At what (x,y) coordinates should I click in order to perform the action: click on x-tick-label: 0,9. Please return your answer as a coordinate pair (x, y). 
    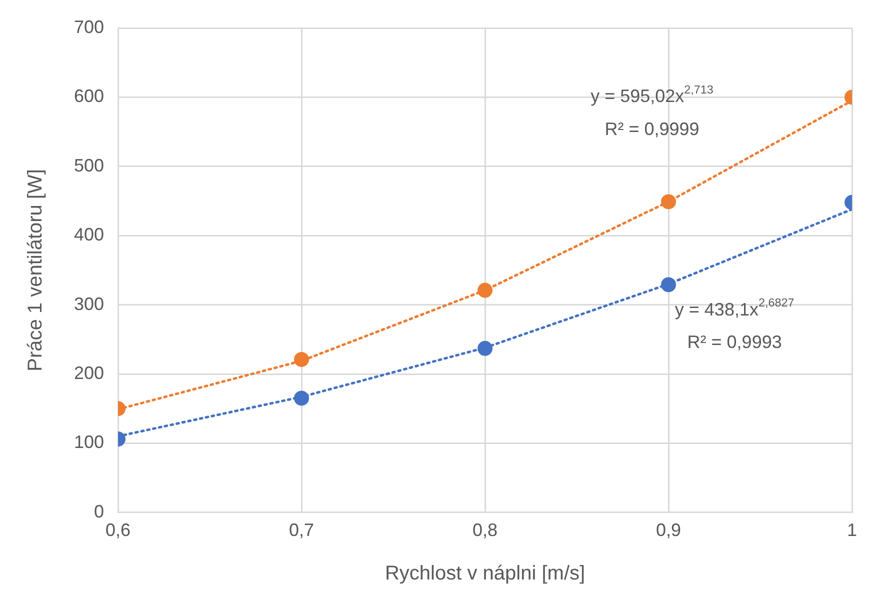
    Looking at the image, I should click on (669, 530).